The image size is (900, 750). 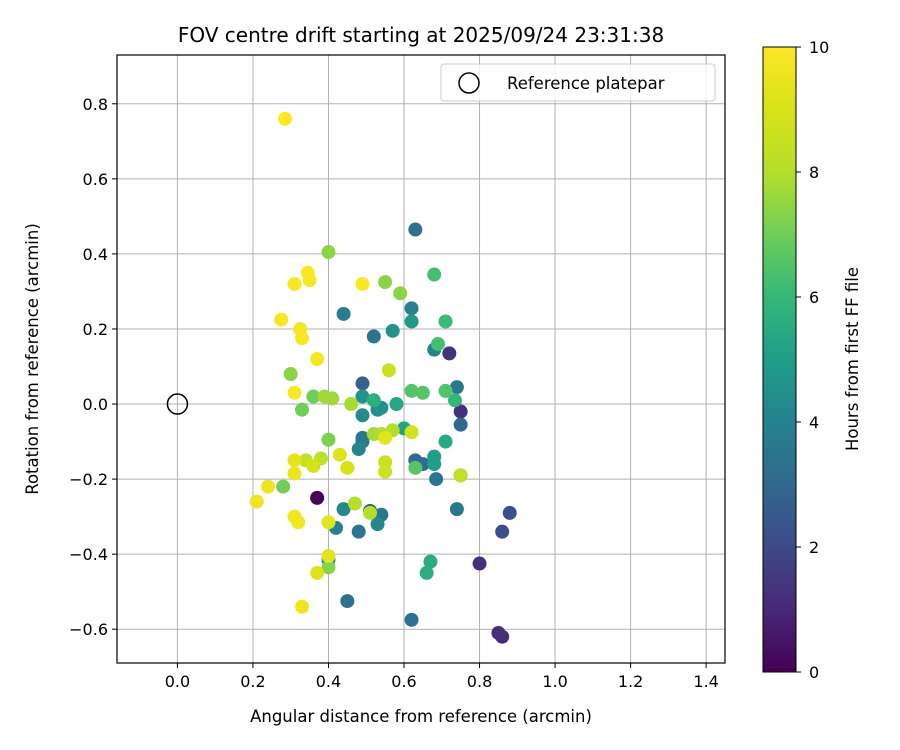 What do you see at coordinates (819, 47) in the screenshot?
I see `colorbar-tick-label: 10` at bounding box center [819, 47].